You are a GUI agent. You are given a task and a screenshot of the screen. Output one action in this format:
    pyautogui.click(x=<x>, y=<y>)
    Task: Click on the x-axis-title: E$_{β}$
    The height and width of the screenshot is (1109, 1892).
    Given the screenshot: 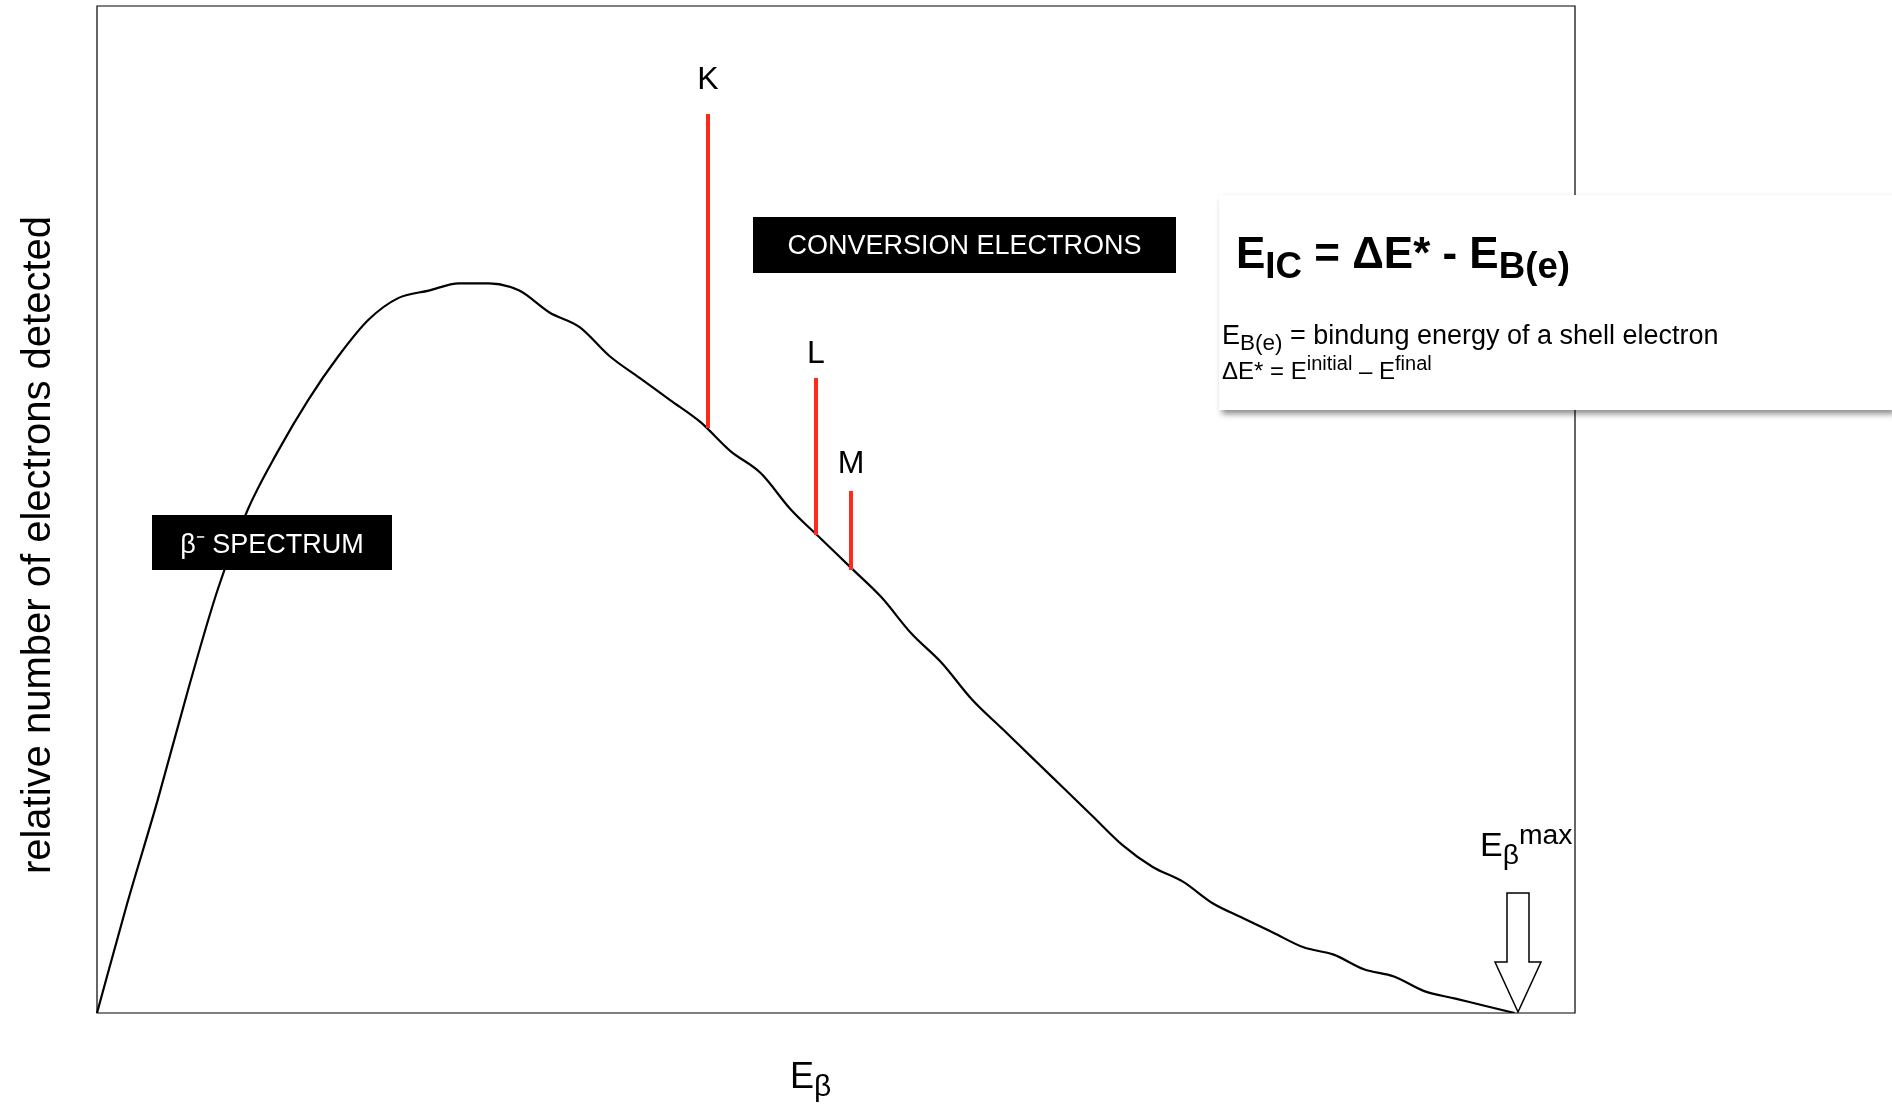 What is the action you would take?
    pyautogui.click(x=811, y=1079)
    